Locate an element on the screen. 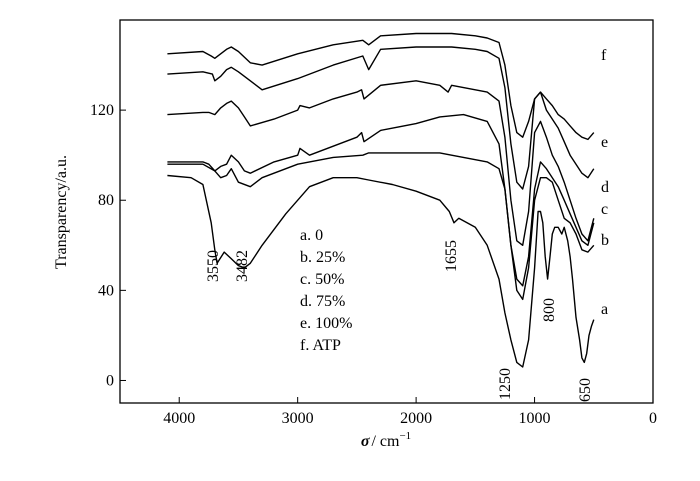  x-tick-label: 4000 is located at coordinates (179, 418).